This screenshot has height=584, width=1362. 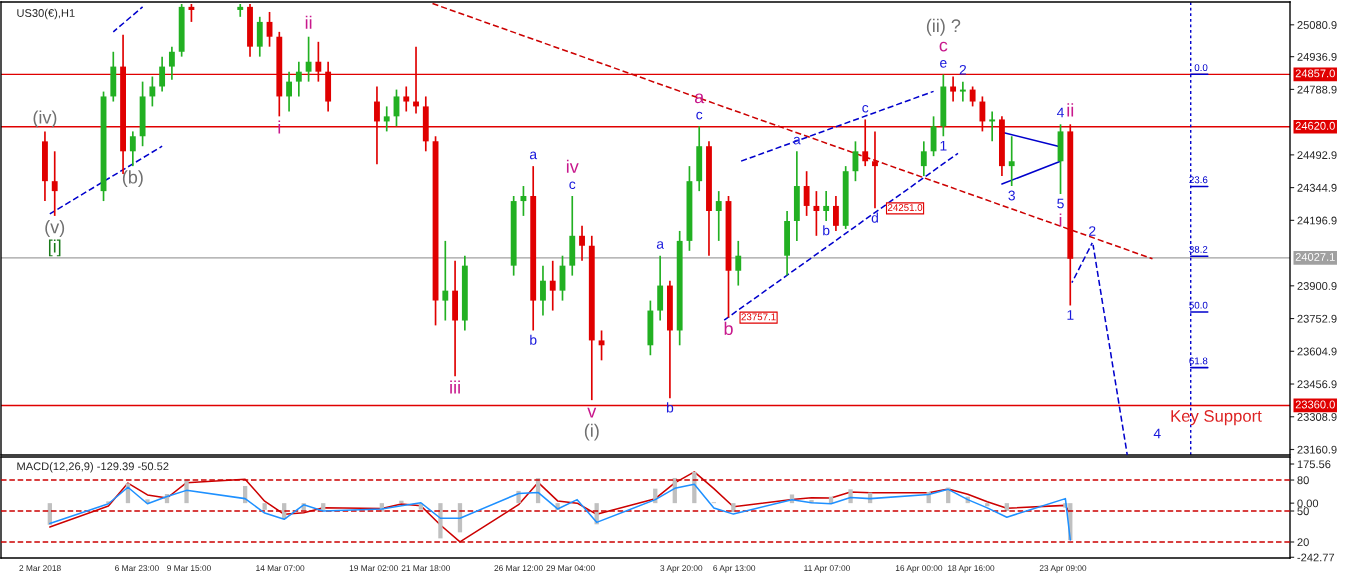 What do you see at coordinates (426, 568) in the screenshot?
I see `x-tick-label: 21 Mar 18:00` at bounding box center [426, 568].